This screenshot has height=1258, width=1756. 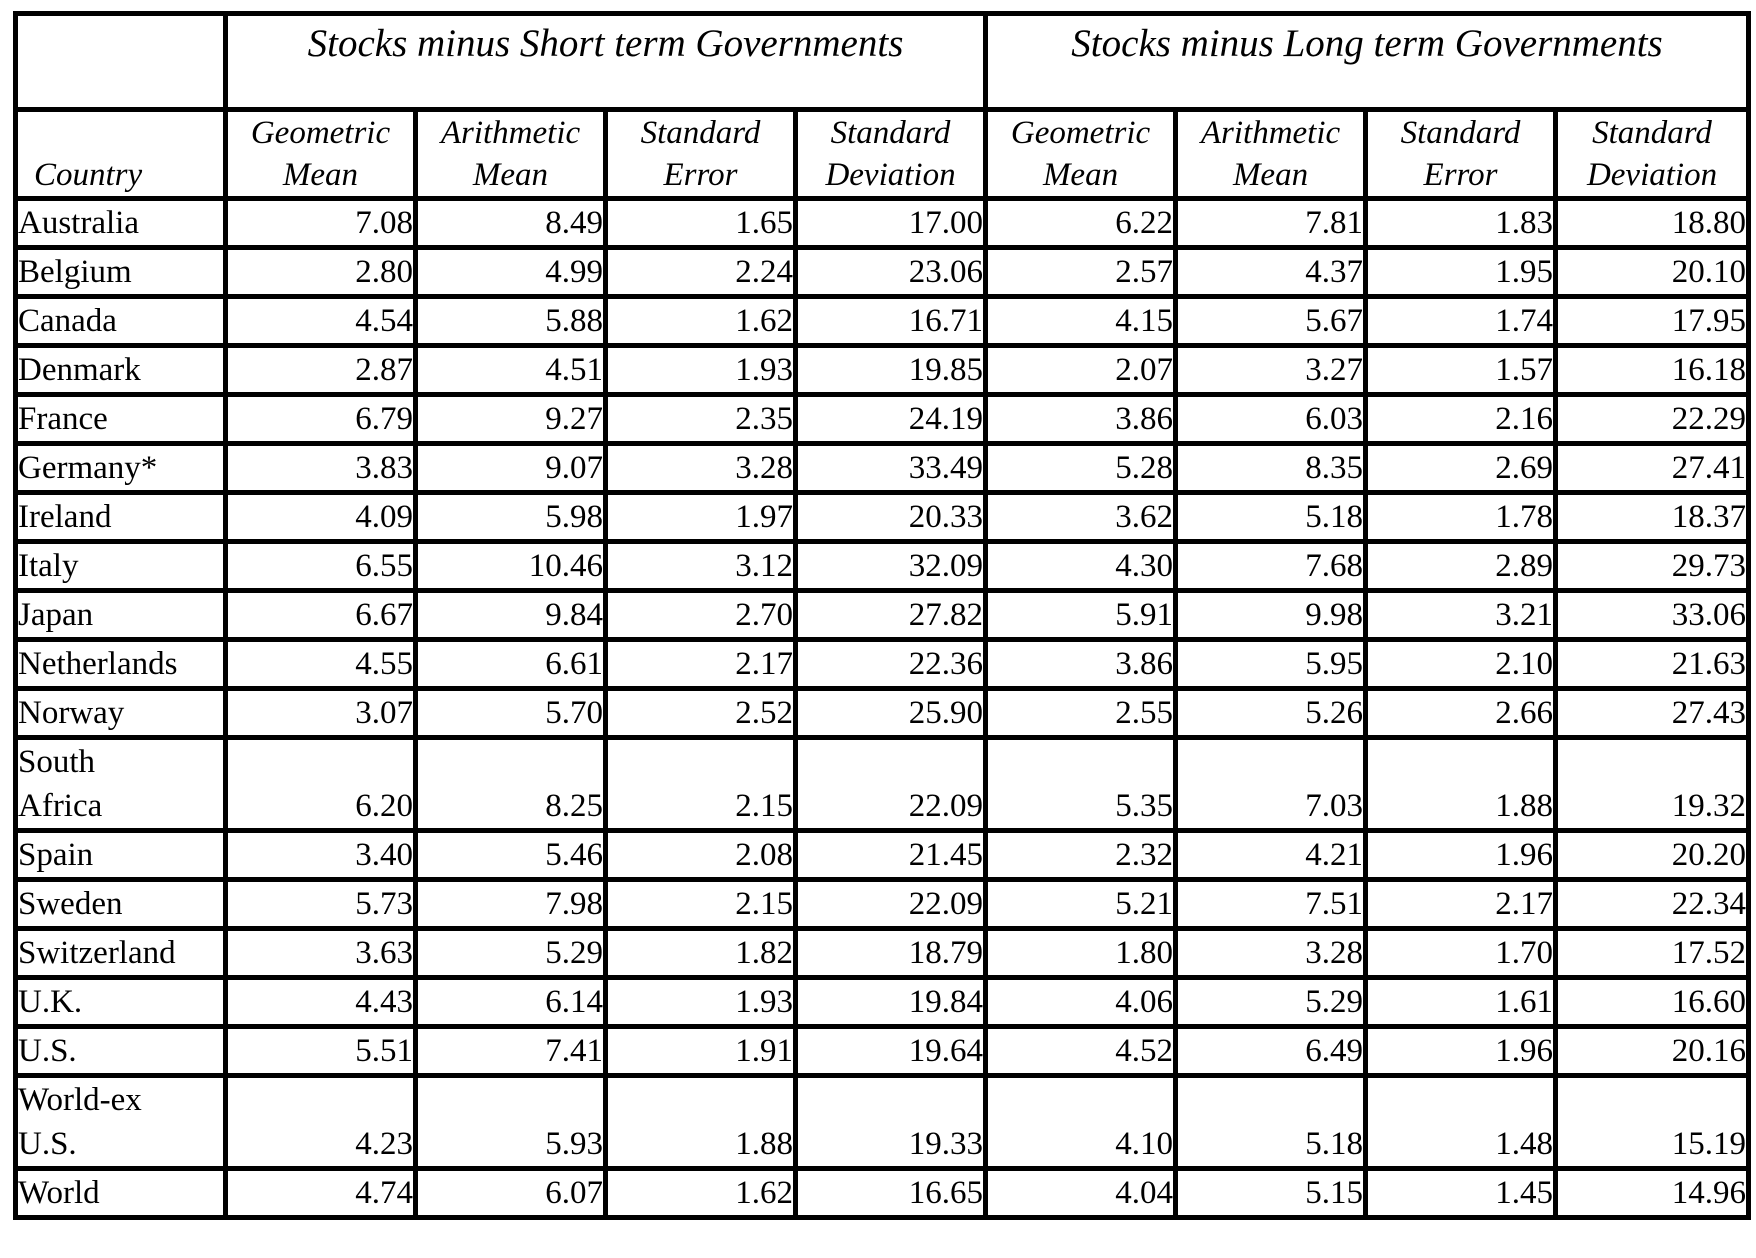 I want to click on value-cell: 3.86, so click(x=1081, y=419).